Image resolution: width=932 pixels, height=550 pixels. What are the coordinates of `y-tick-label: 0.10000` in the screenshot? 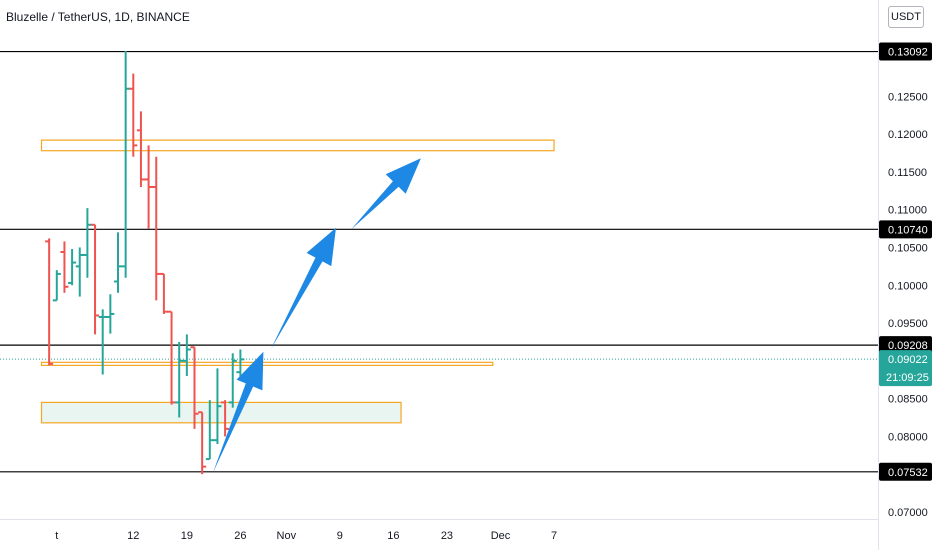 It's located at (908, 286).